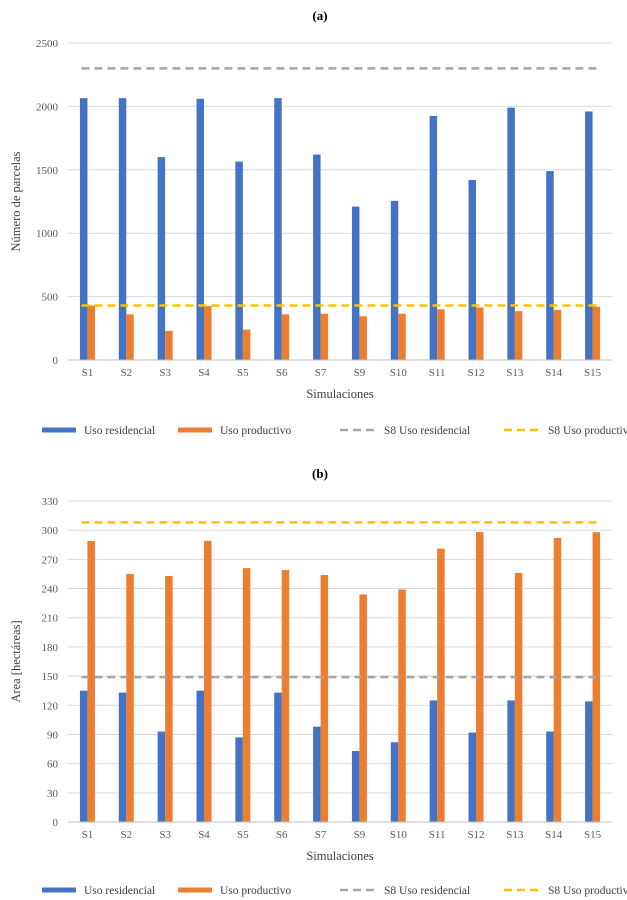  I want to click on chart-b-x-tick-label: S9, so click(360, 835).